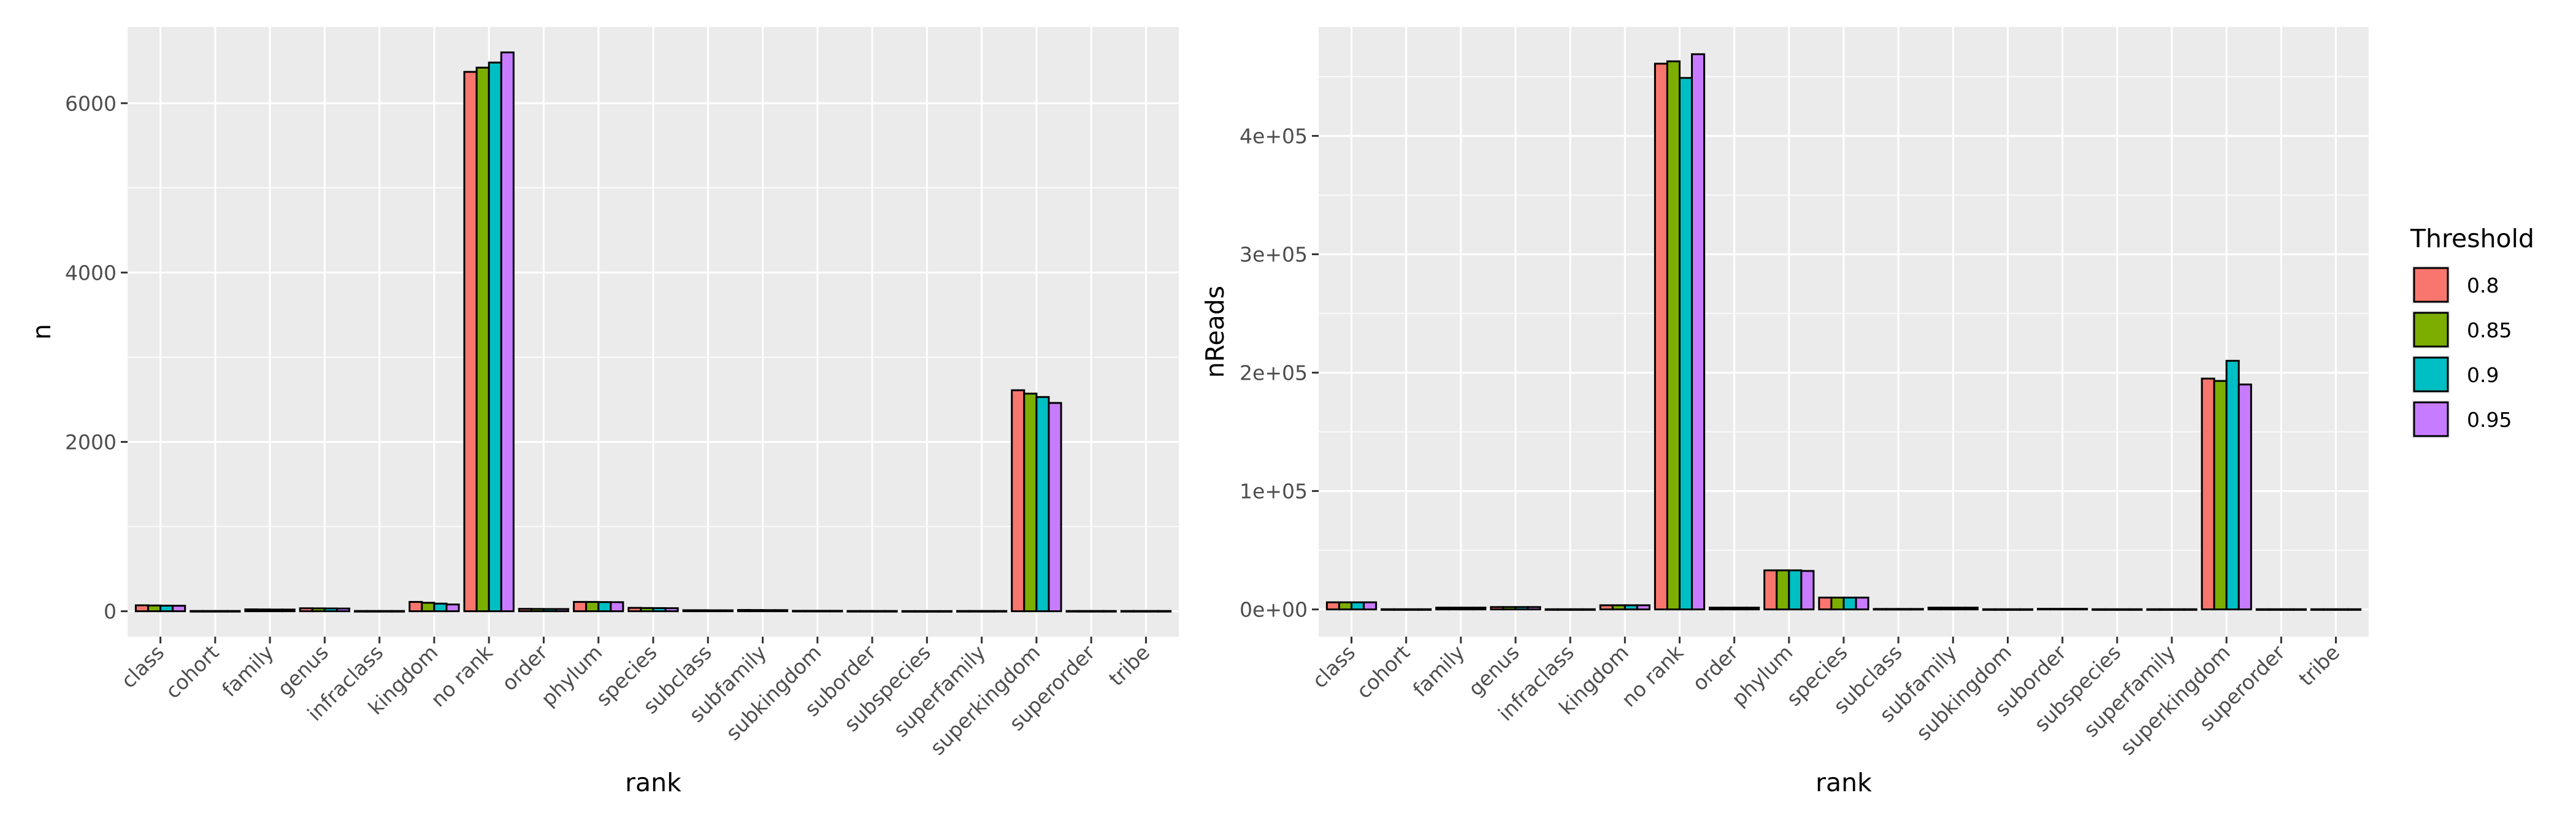 The width and height of the screenshot is (2576, 828). What do you see at coordinates (769, 611) in the screenshot?
I see `bar-subfamily-0.9` at bounding box center [769, 611].